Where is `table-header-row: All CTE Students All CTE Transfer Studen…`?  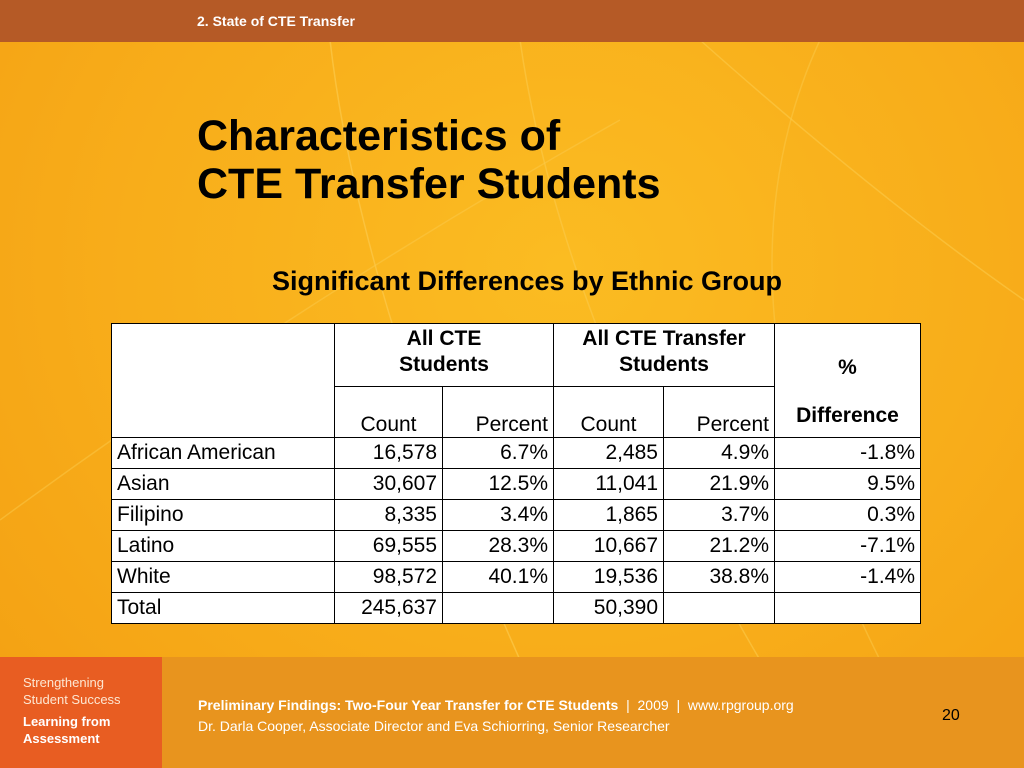
table-header-row: All CTE Students All CTE Transfer Studen… is located at coordinates (516, 380).